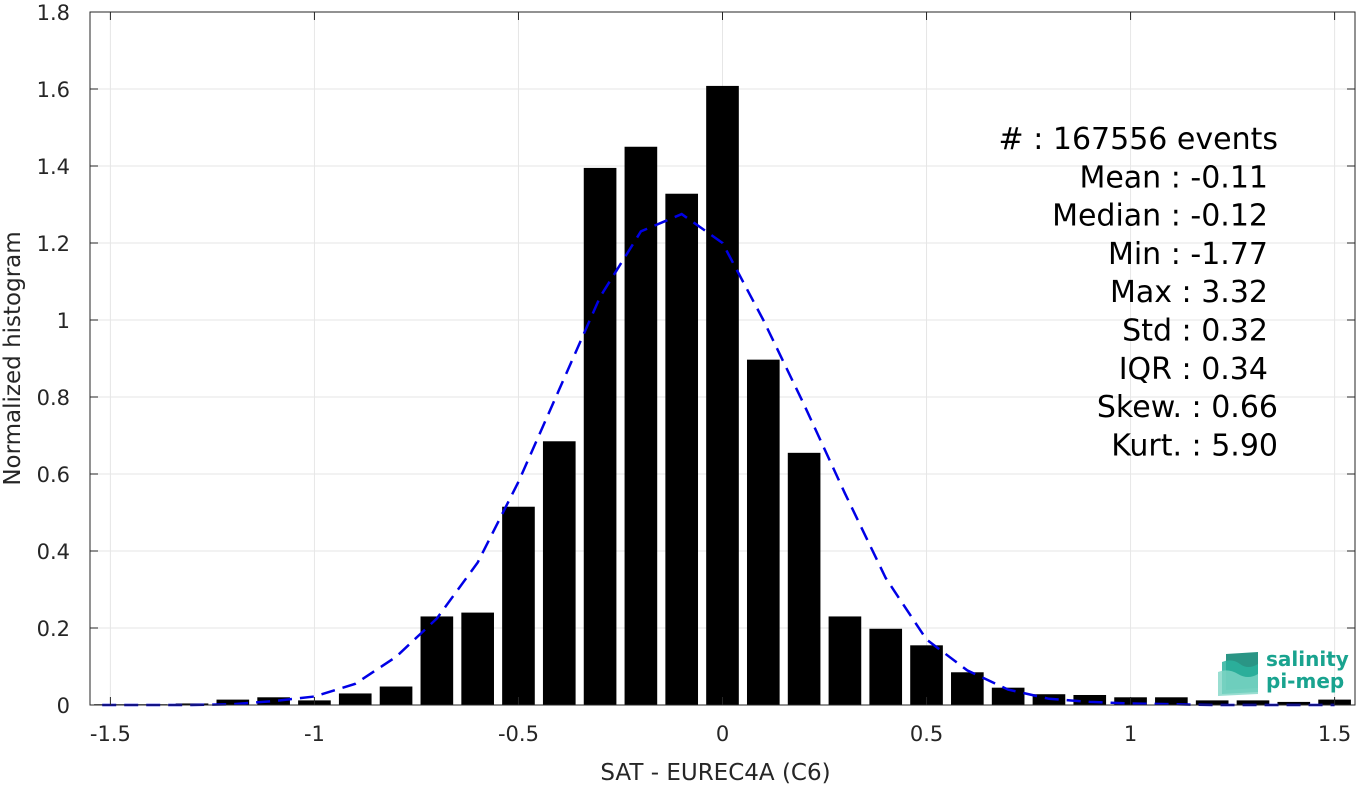 The height and width of the screenshot is (785, 1367). I want to click on stats-line: Std : 0.32, so click(1195, 331).